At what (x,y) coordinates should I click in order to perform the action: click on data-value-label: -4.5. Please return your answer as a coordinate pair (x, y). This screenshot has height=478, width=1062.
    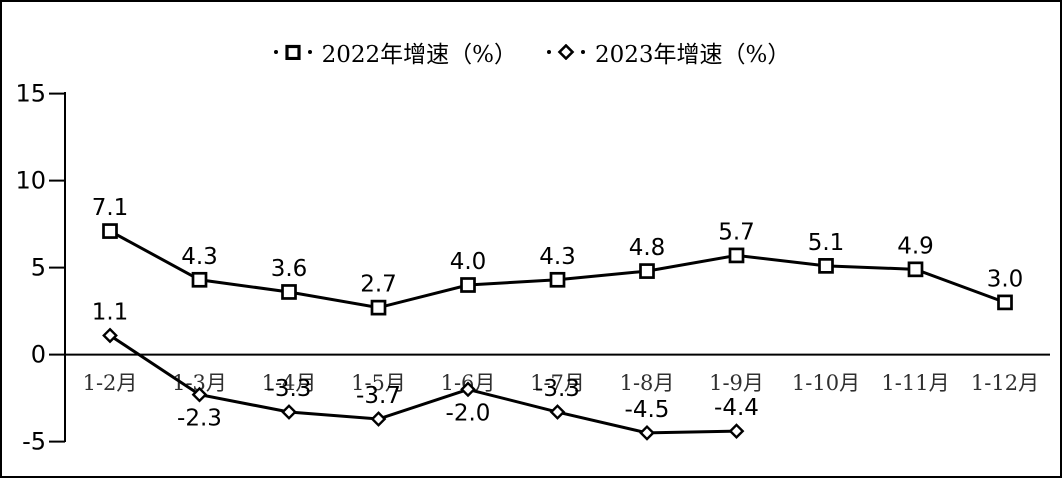
    Looking at the image, I should click on (647, 410).